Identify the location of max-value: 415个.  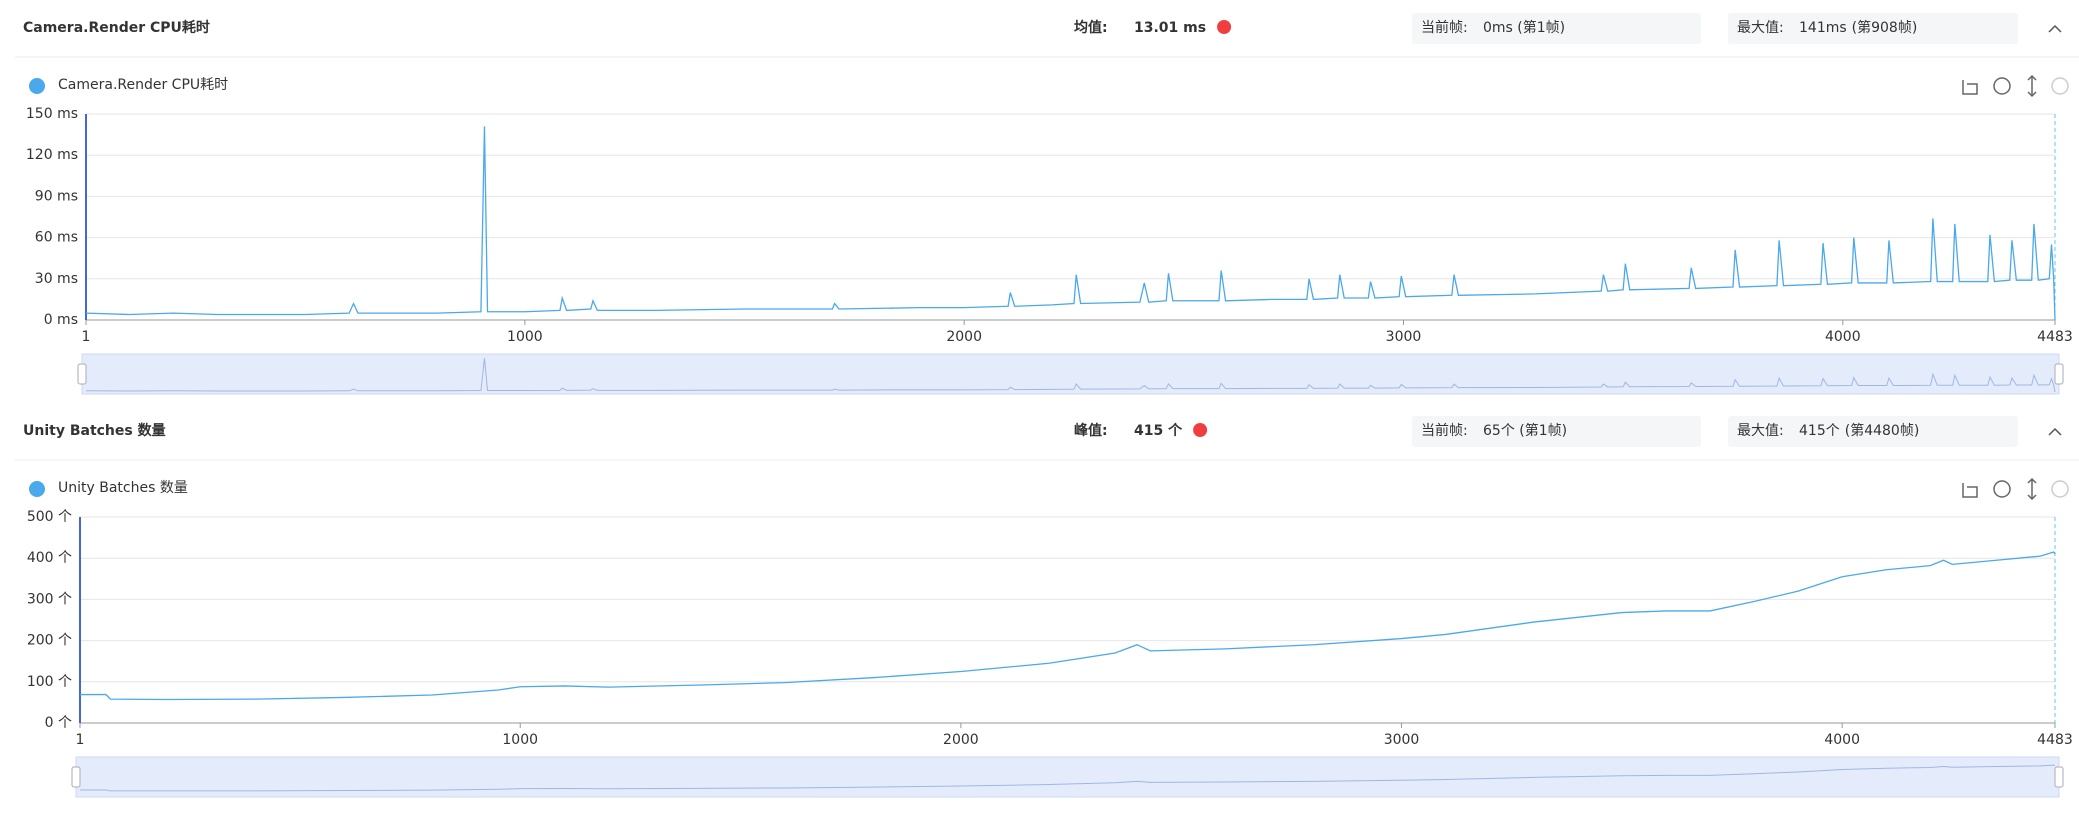
(1819, 431).